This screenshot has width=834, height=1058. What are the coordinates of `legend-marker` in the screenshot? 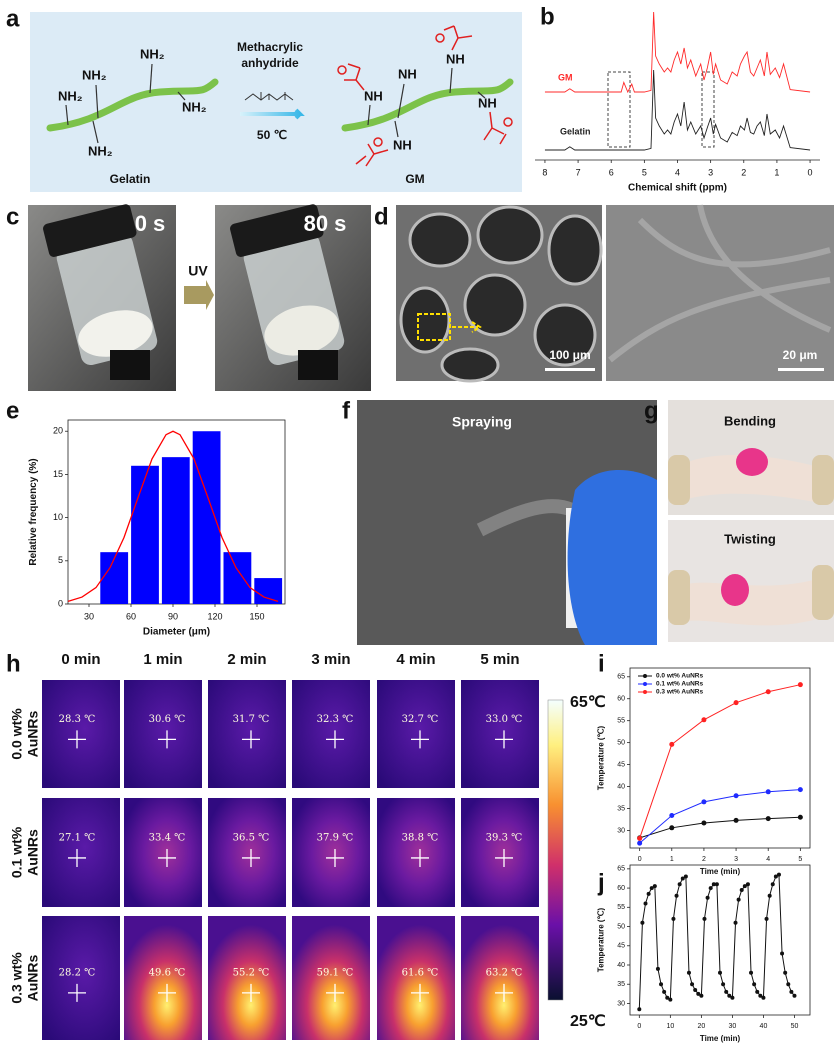 It's located at (645, 684).